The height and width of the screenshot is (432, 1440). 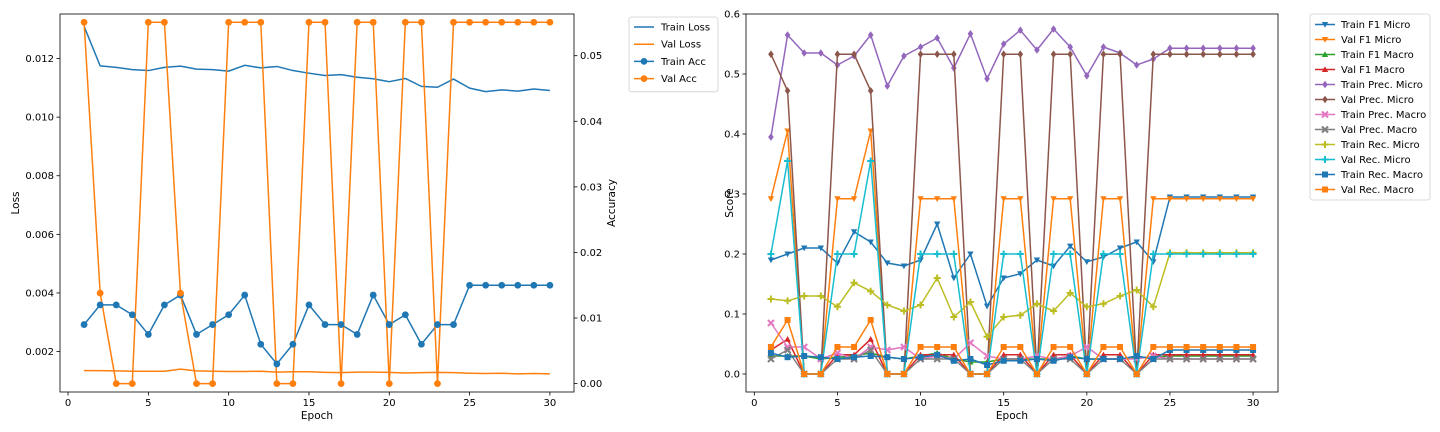 I want to click on legend-label-train-rec-macro: Train Rec. Macro, so click(x=1381, y=175).